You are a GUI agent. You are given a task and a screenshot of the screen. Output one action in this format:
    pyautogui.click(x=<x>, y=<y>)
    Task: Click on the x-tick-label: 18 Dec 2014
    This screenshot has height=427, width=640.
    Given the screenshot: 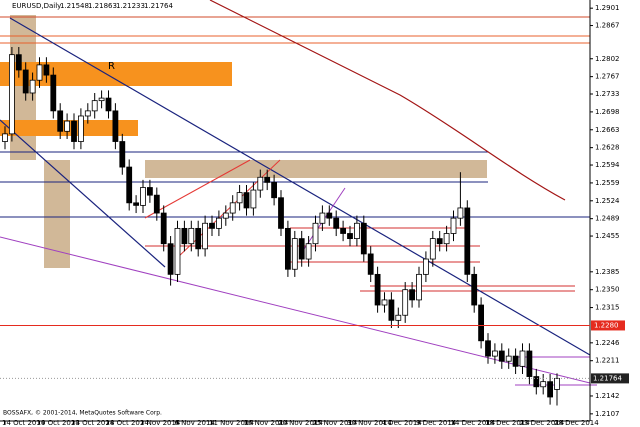 What is the action you would take?
    pyautogui.click(x=507, y=423)
    